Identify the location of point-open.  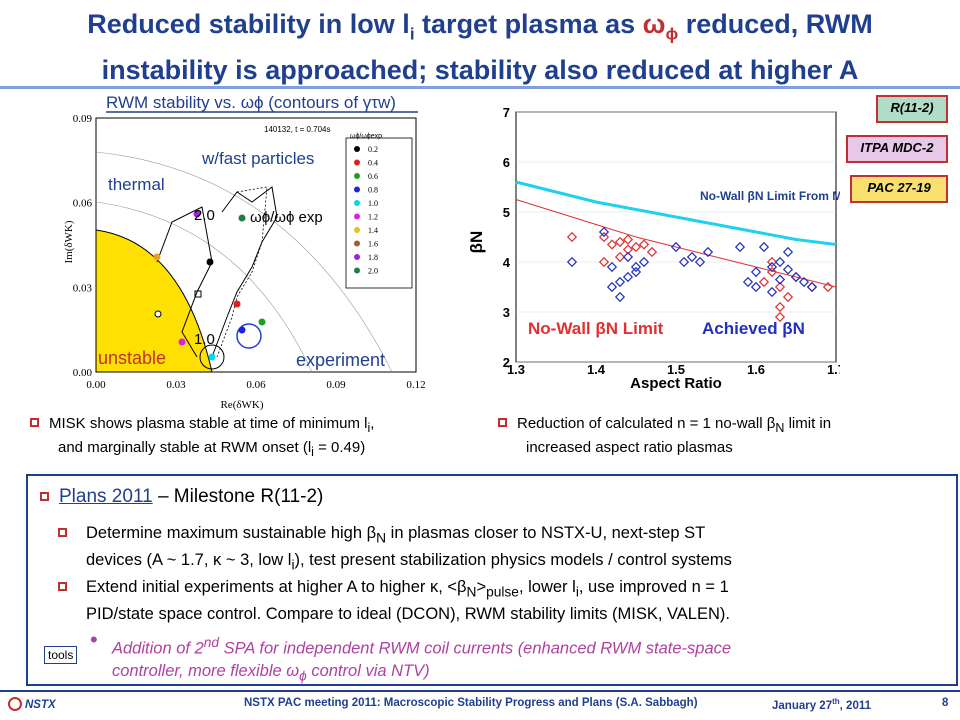
(158, 314).